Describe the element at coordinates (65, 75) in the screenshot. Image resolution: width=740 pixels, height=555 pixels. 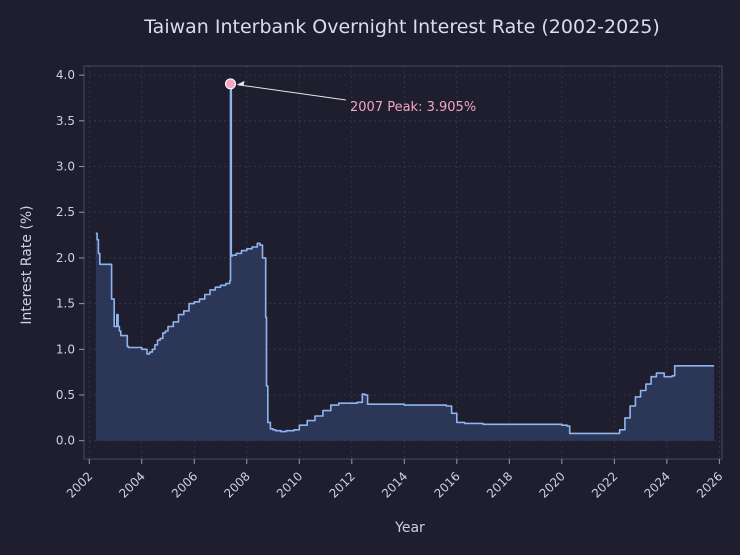
I see `y-tick-label: 4.0` at that location.